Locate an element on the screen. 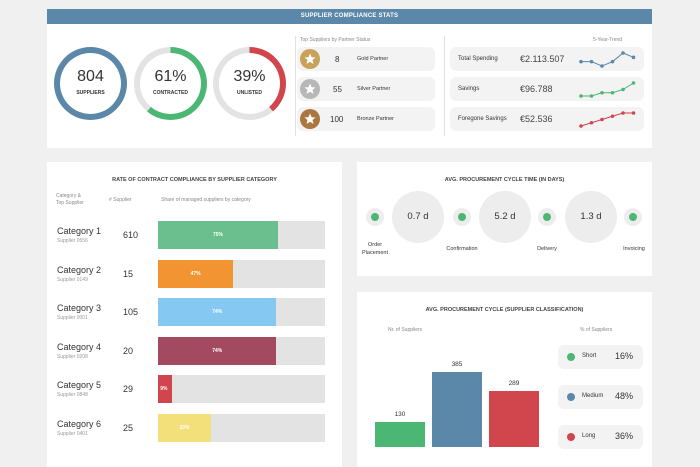 This screenshot has width=700, height=467. compliance-pct-label: 33% is located at coordinates (184, 427).